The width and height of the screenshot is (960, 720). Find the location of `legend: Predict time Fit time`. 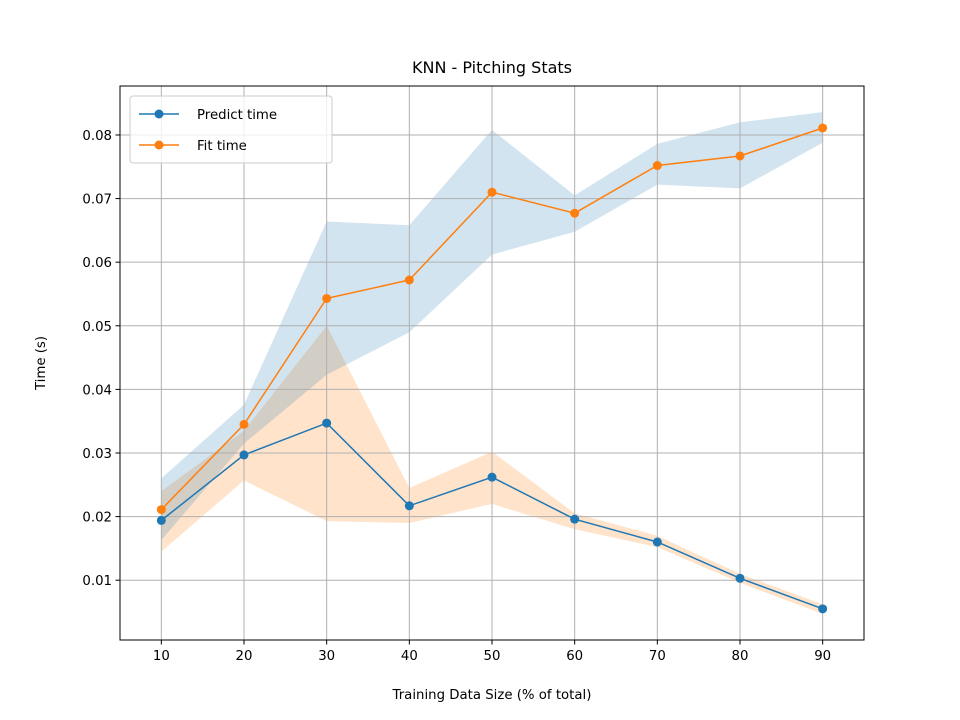

legend: Predict time Fit time is located at coordinates (231, 129).